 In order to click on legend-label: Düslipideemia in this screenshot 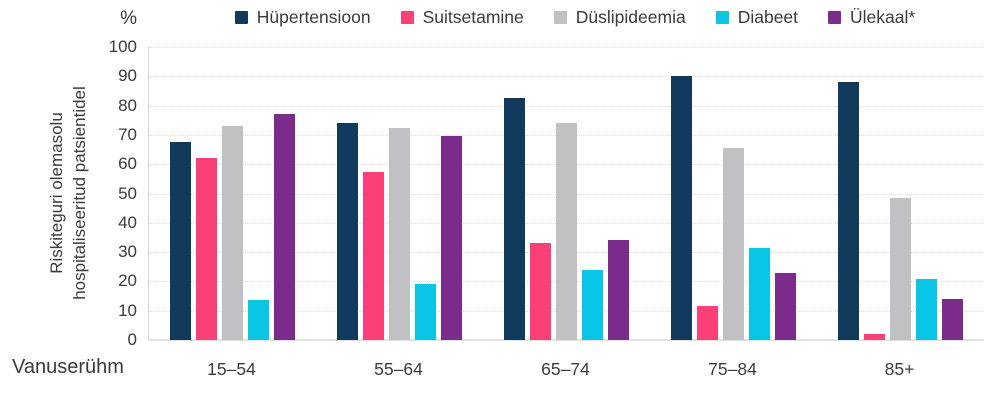, I will do `click(630, 17)`.